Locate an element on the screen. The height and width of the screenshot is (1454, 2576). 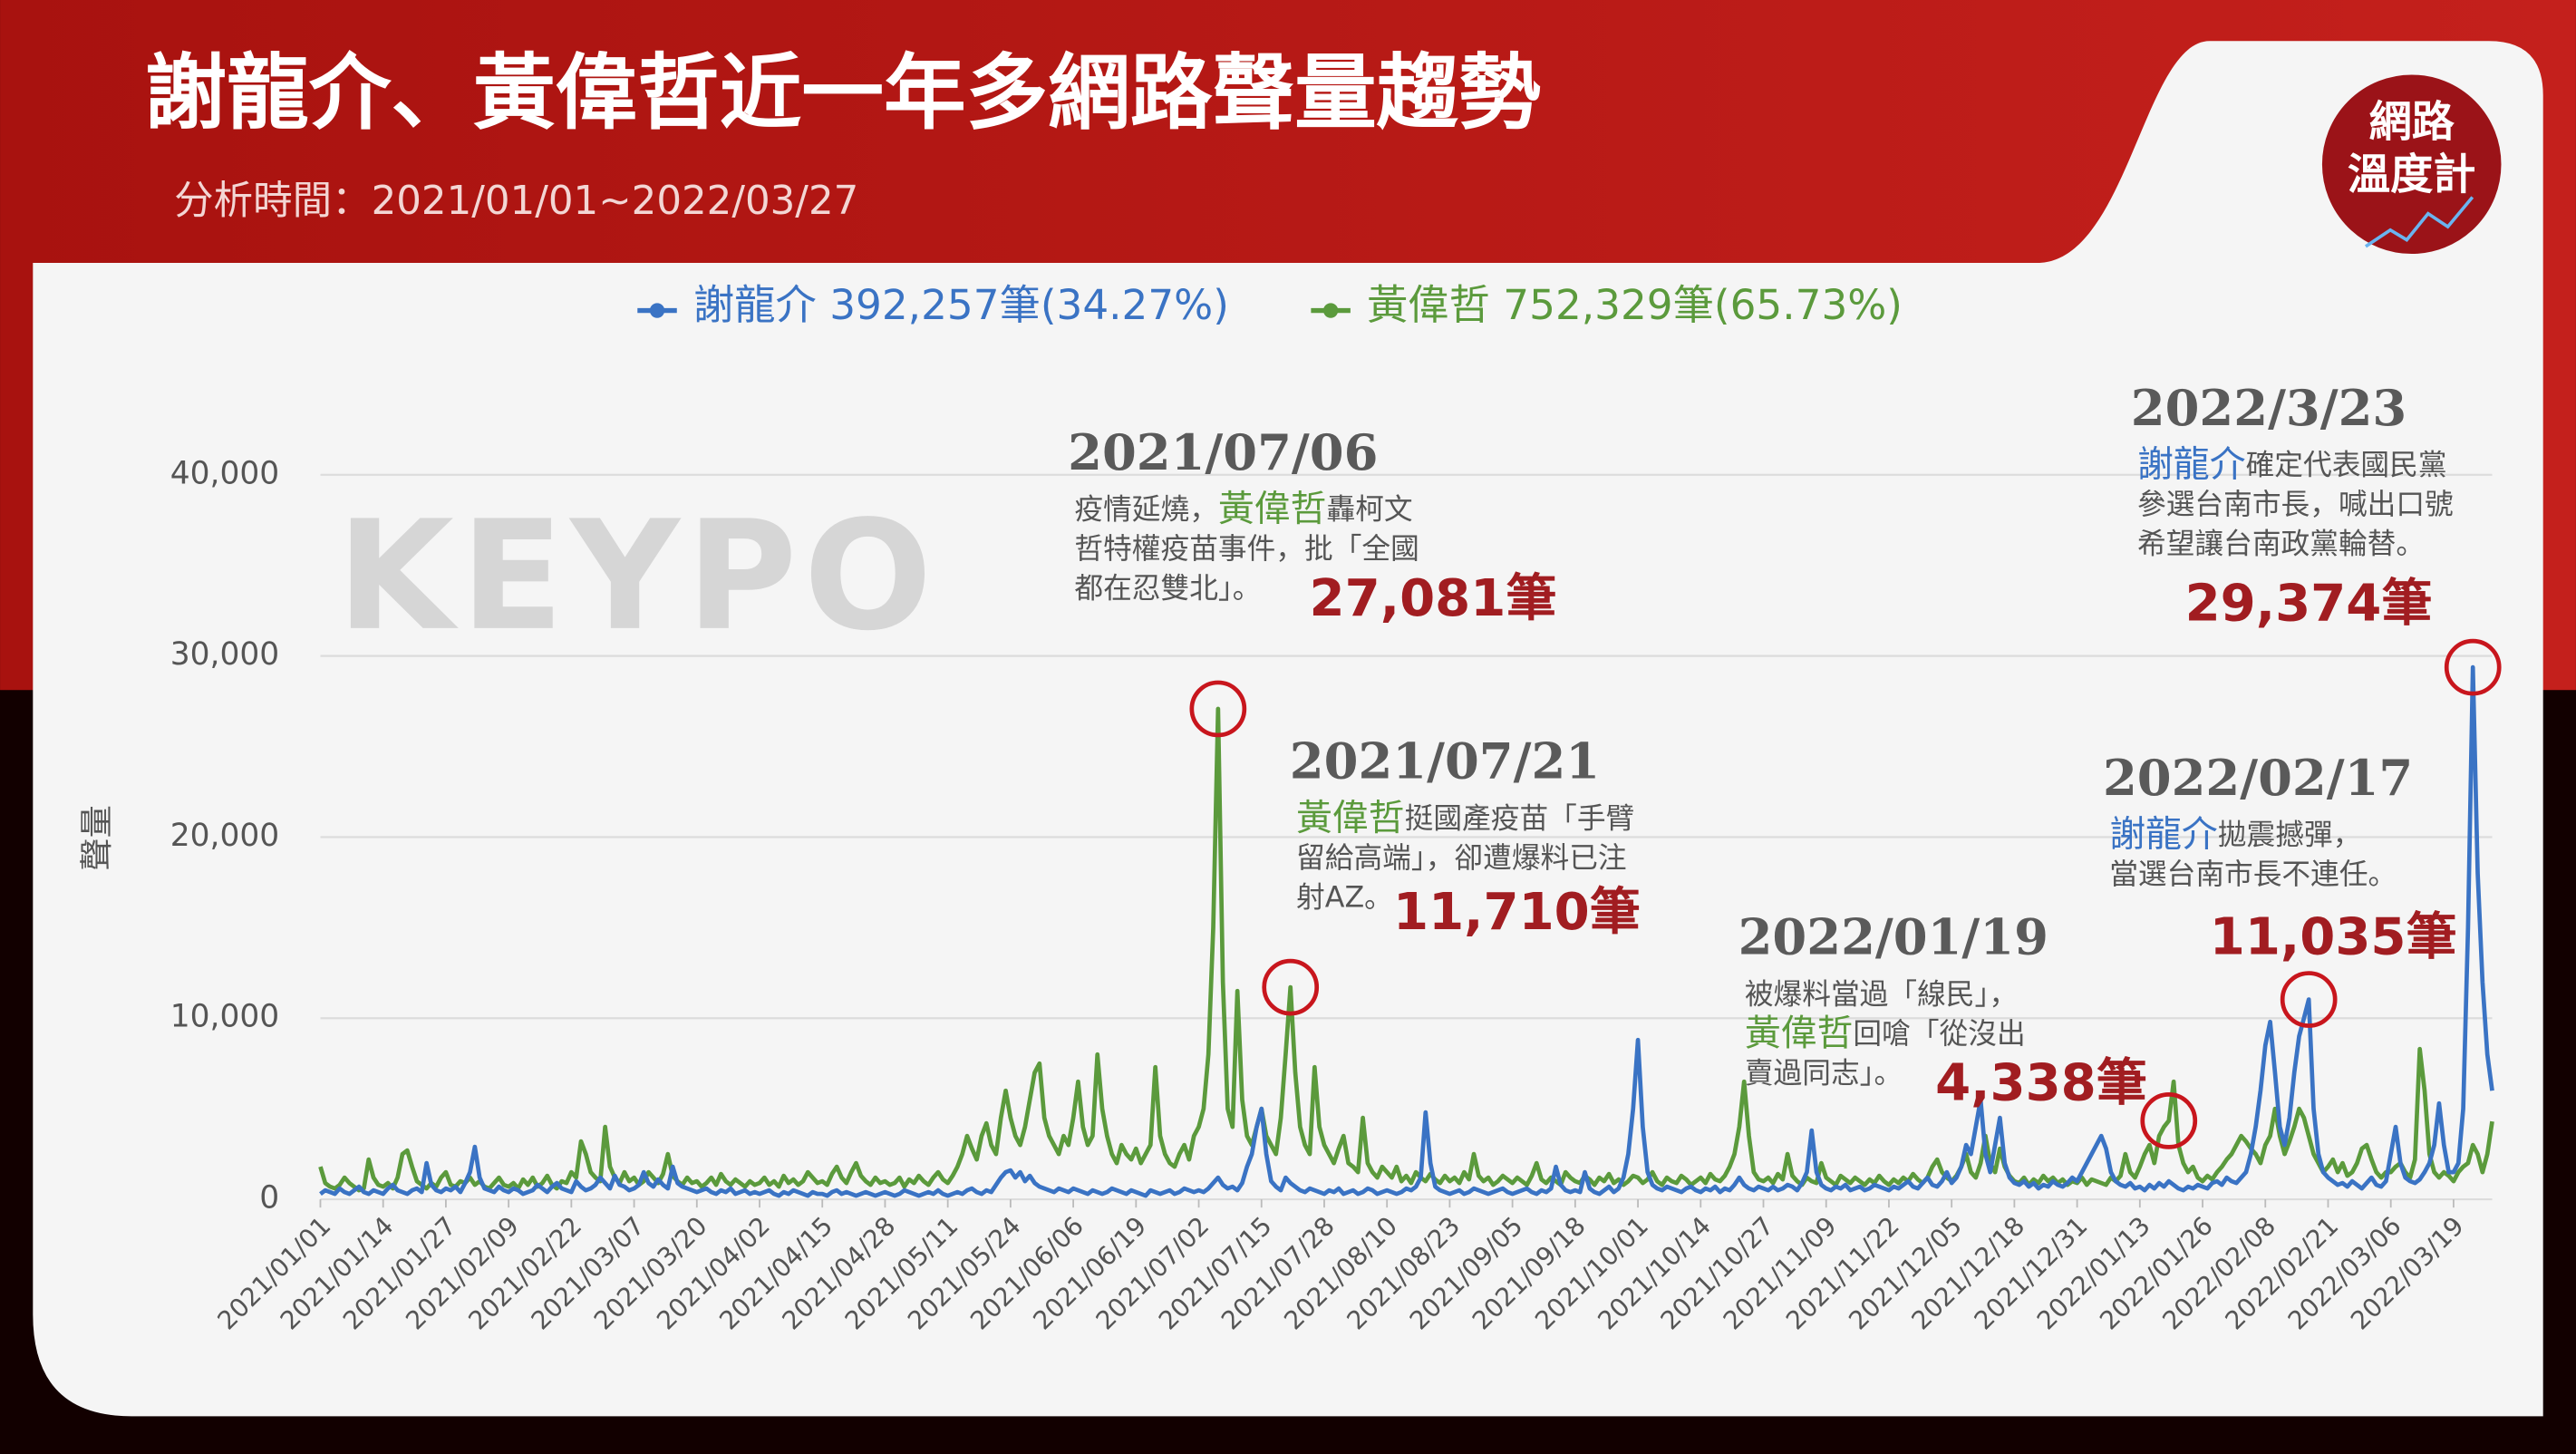
annotation-segment: 疫情延燒， is located at coordinates (1146, 511).